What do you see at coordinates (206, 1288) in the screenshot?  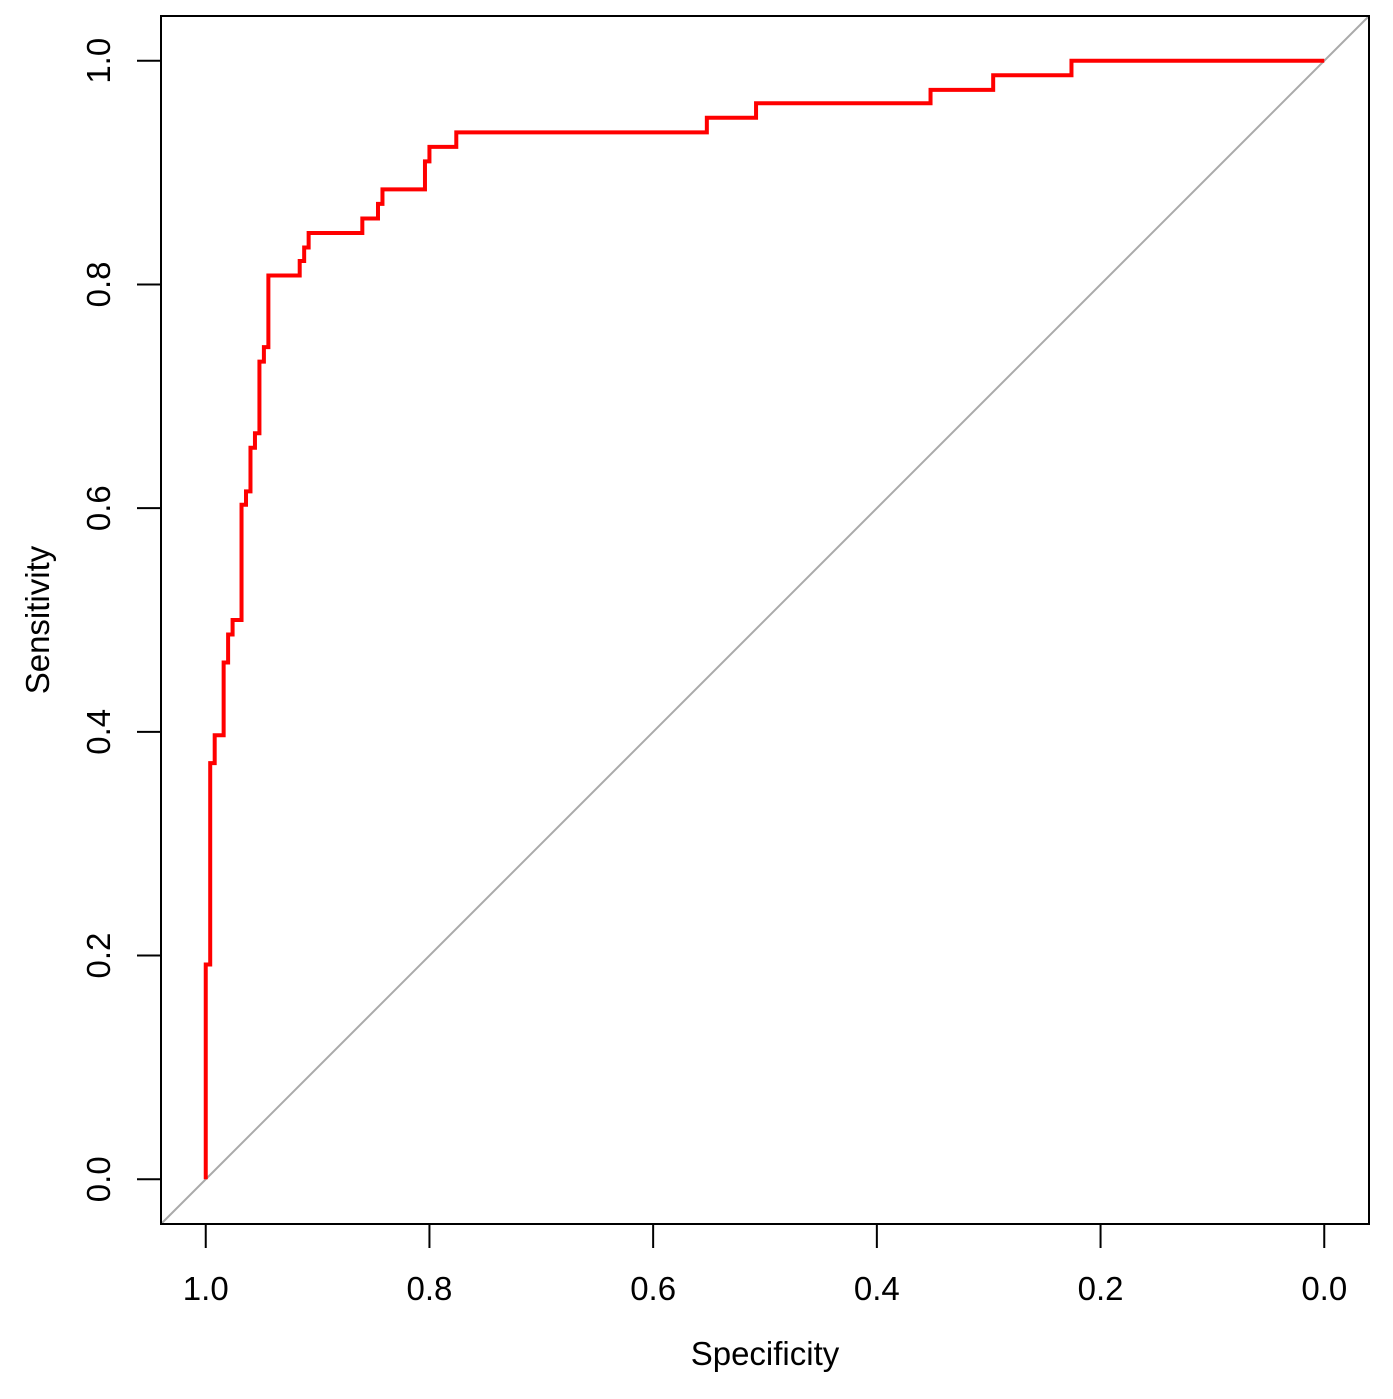 I see `x-tick-label: 1.0` at bounding box center [206, 1288].